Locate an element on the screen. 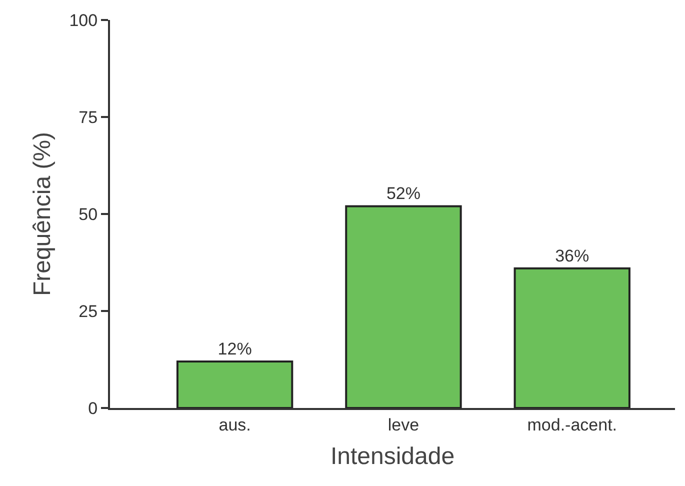 The width and height of the screenshot is (685, 486). data-label: 52% is located at coordinates (403, 194).